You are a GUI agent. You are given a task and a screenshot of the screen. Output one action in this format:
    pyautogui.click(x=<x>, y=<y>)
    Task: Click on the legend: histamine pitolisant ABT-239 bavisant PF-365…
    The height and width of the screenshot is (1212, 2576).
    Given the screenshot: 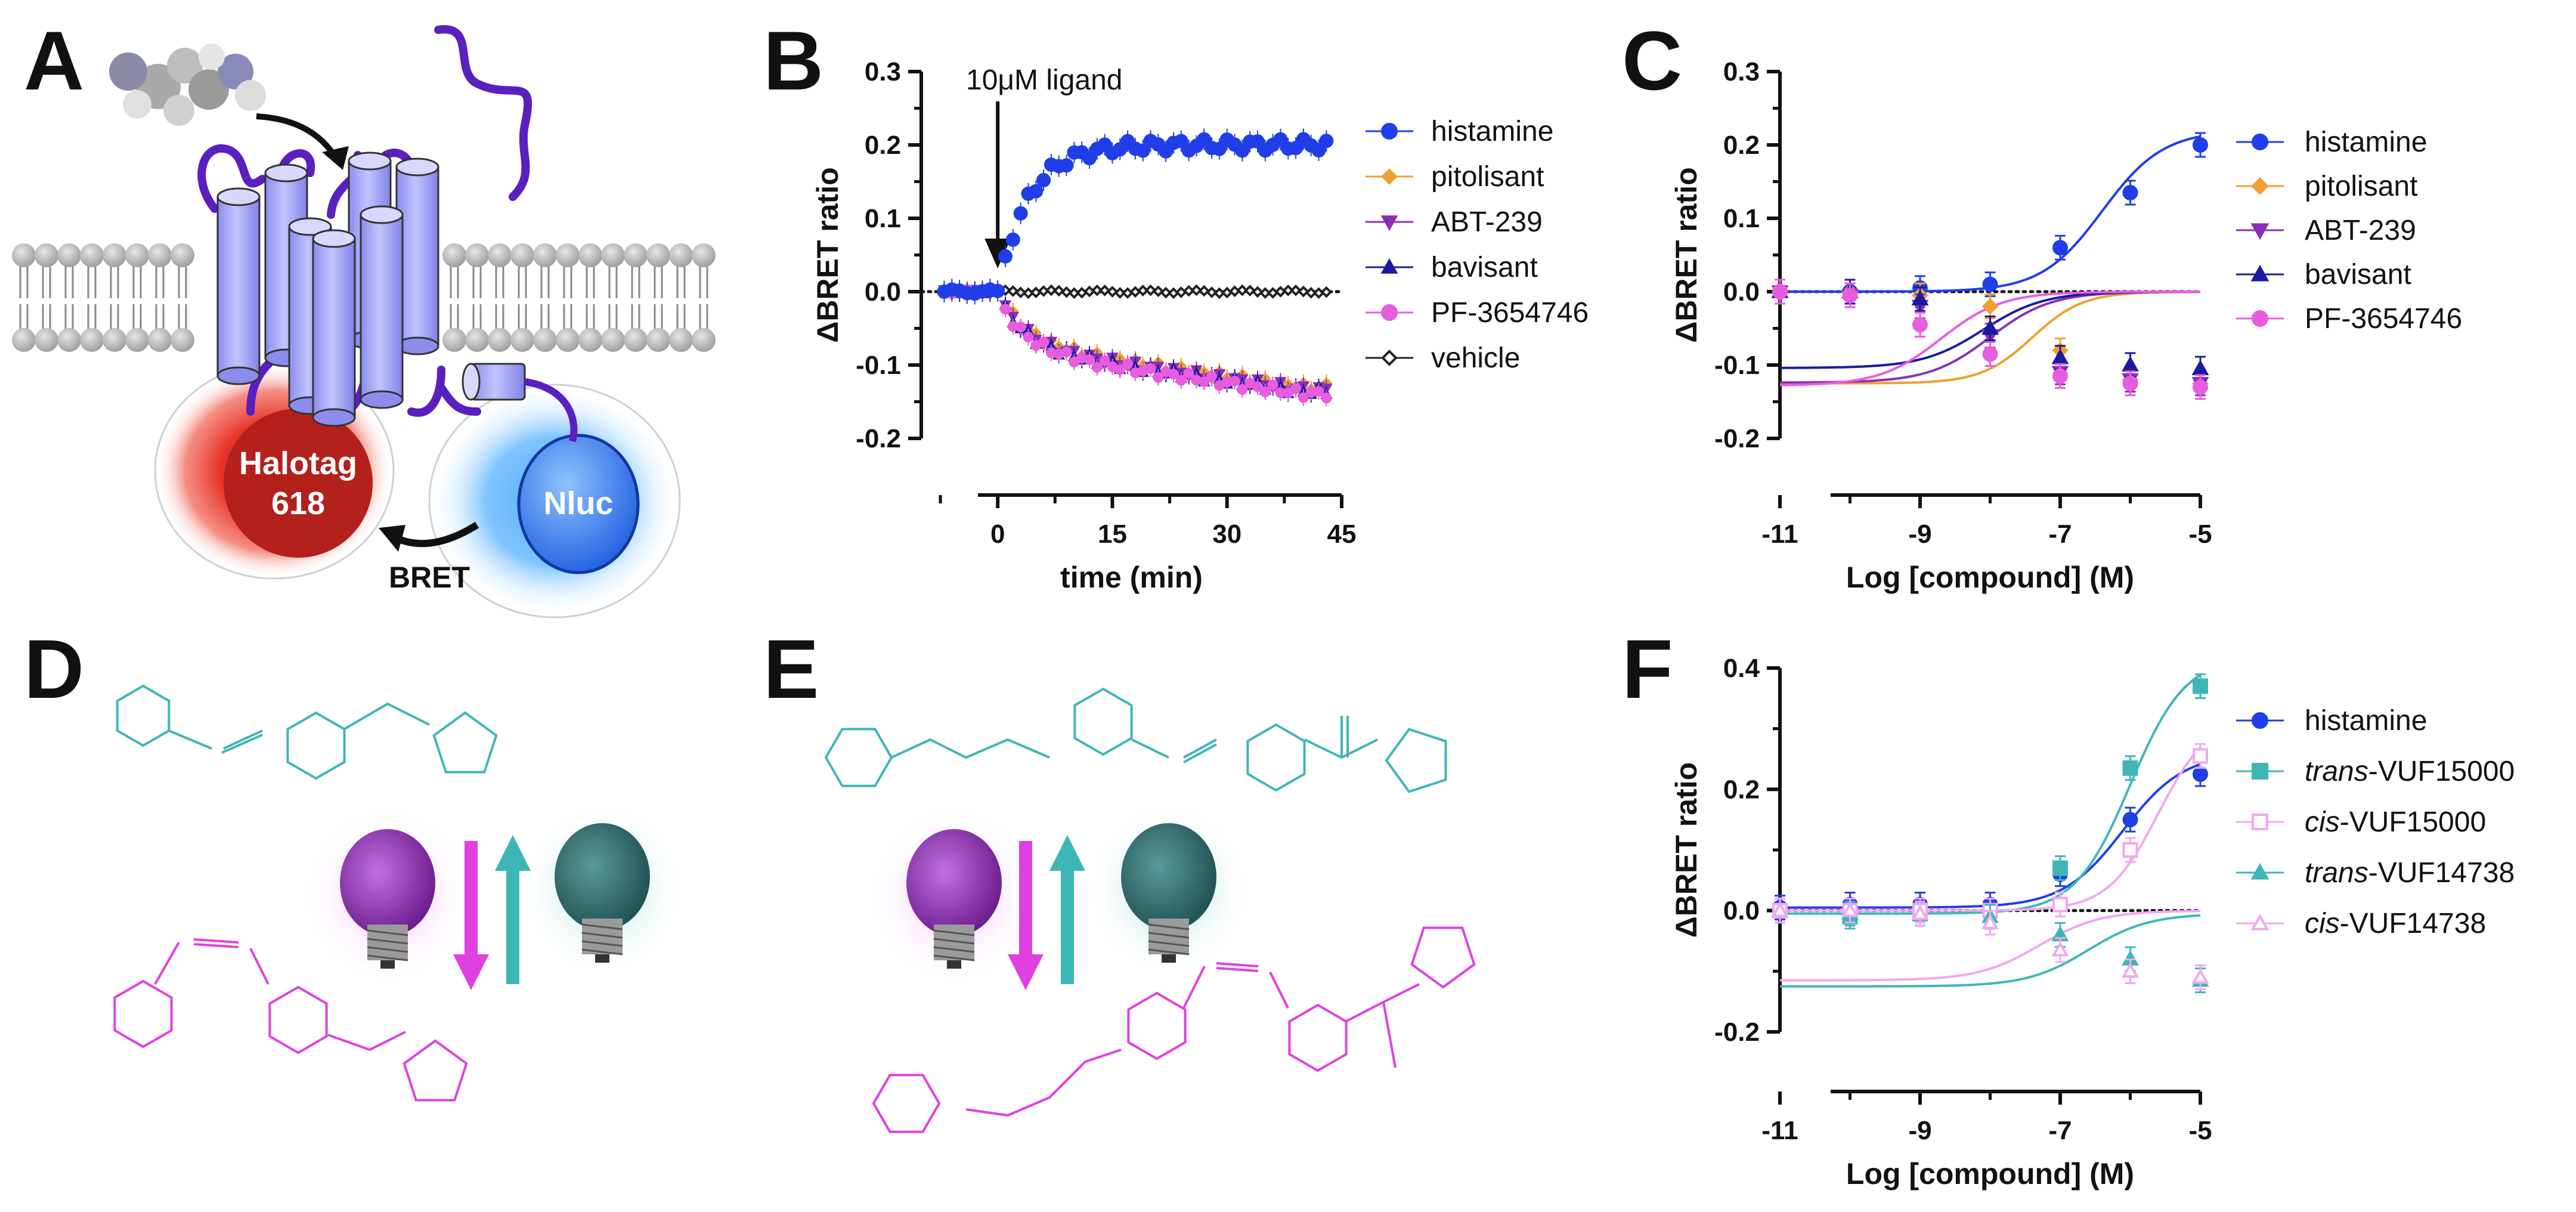 What is the action you would take?
    pyautogui.click(x=2349, y=231)
    